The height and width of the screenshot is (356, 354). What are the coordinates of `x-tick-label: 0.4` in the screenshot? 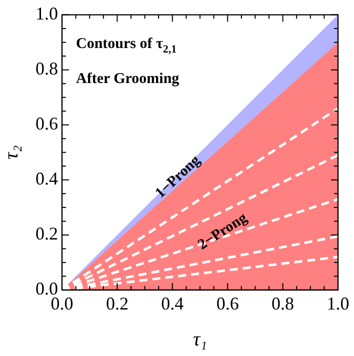 It's located at (172, 304).